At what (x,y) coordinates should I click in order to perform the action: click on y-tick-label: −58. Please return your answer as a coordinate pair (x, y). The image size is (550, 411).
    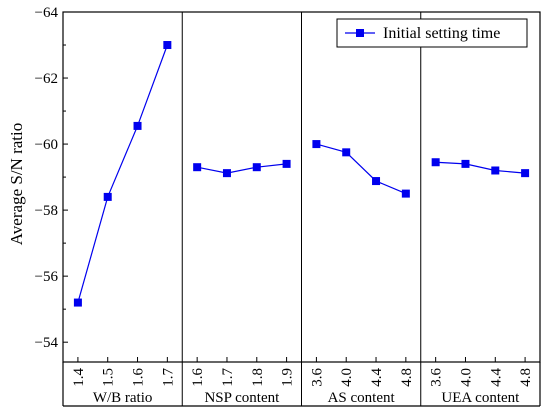
    Looking at the image, I should click on (46, 211).